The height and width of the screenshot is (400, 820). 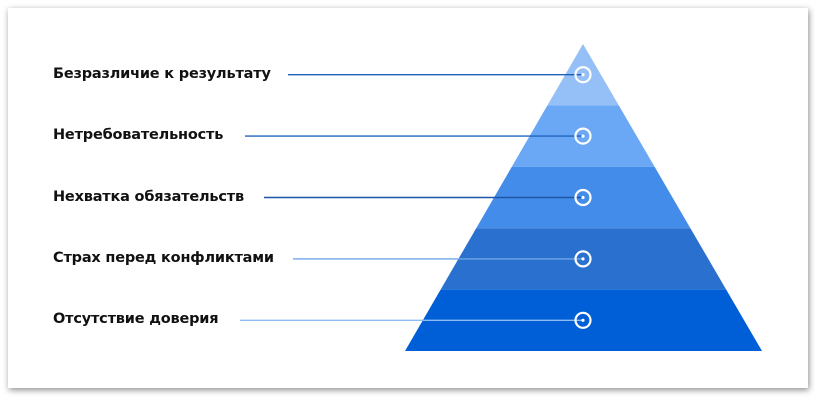 What do you see at coordinates (163, 257) in the screenshot?
I see `level-label: Страх перед конфликтами` at bounding box center [163, 257].